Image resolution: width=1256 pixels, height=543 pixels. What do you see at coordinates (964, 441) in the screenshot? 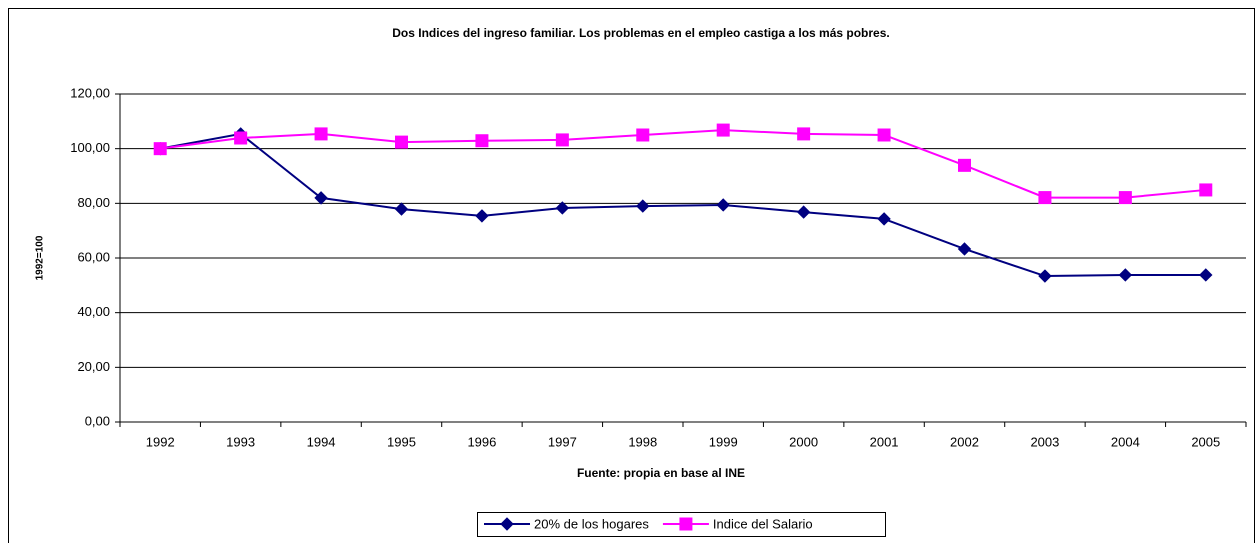
I see `x-tick-label: 2002` at bounding box center [964, 441].